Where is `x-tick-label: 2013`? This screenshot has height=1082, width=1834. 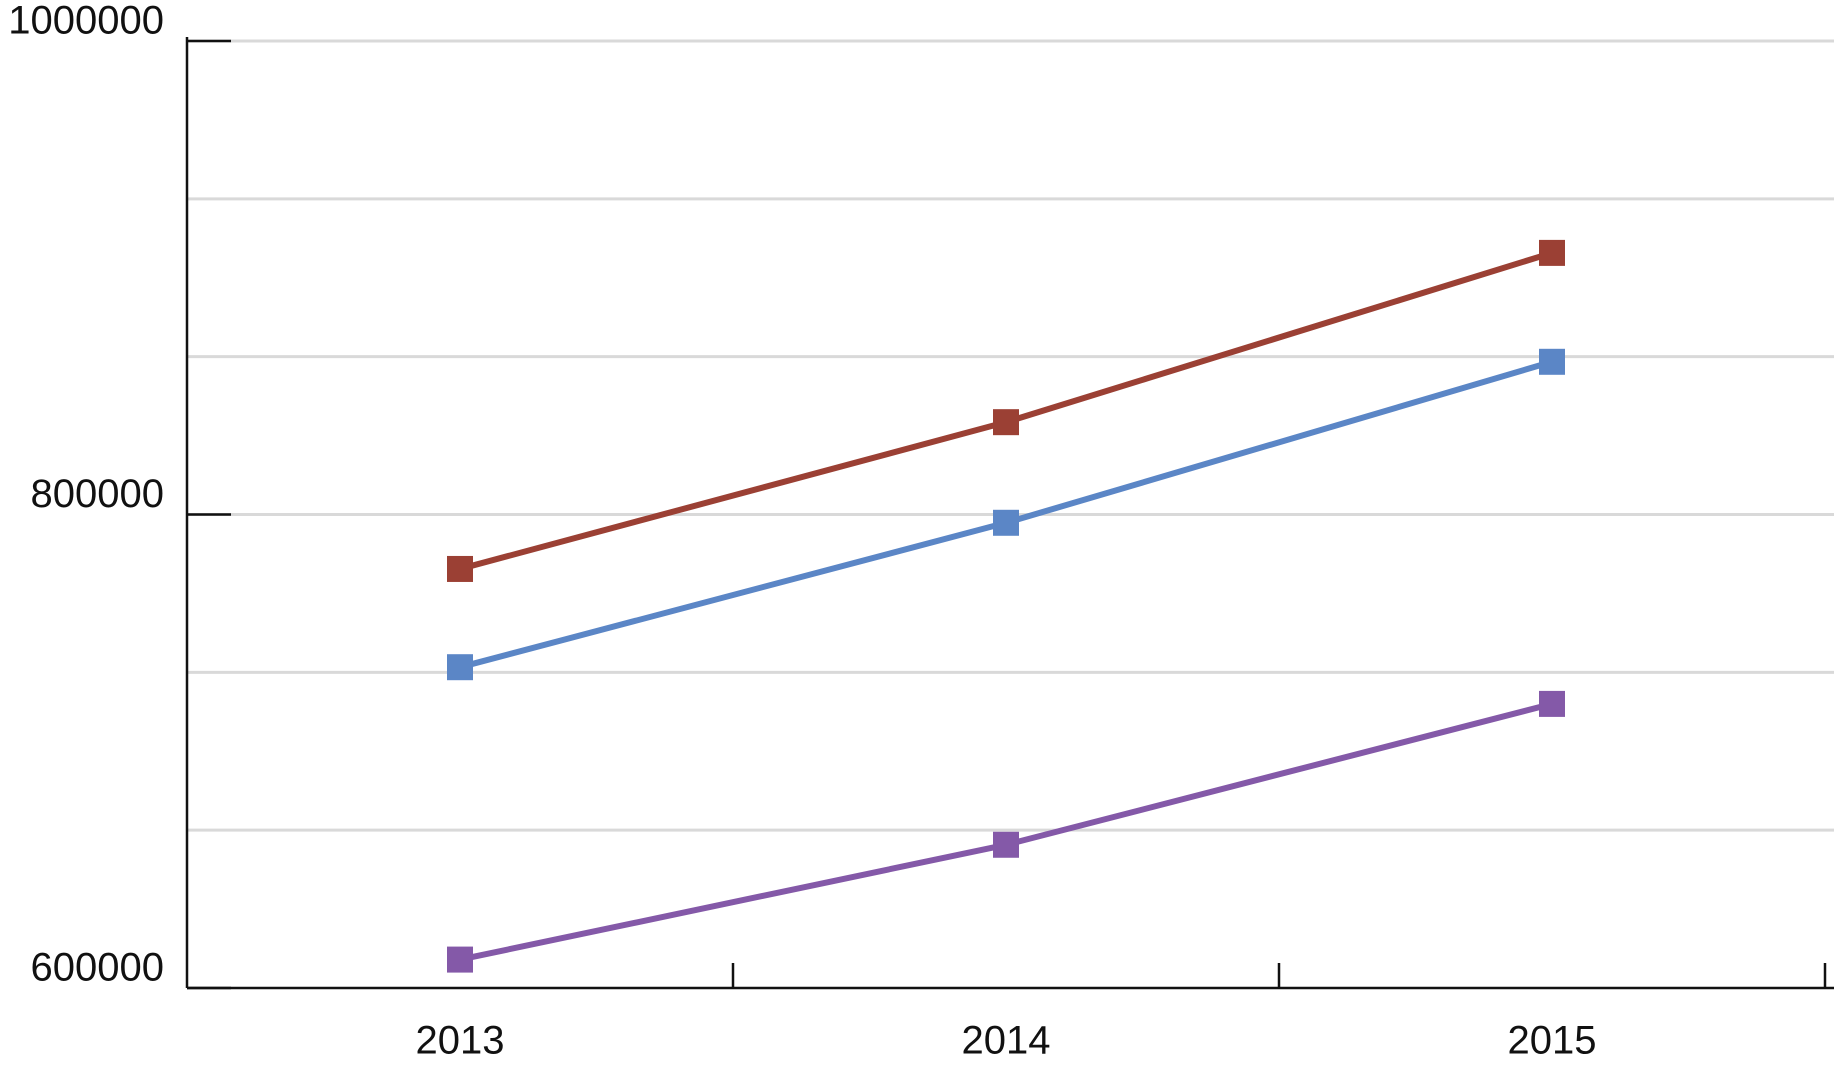
x-tick-label: 2013 is located at coordinates (460, 1041).